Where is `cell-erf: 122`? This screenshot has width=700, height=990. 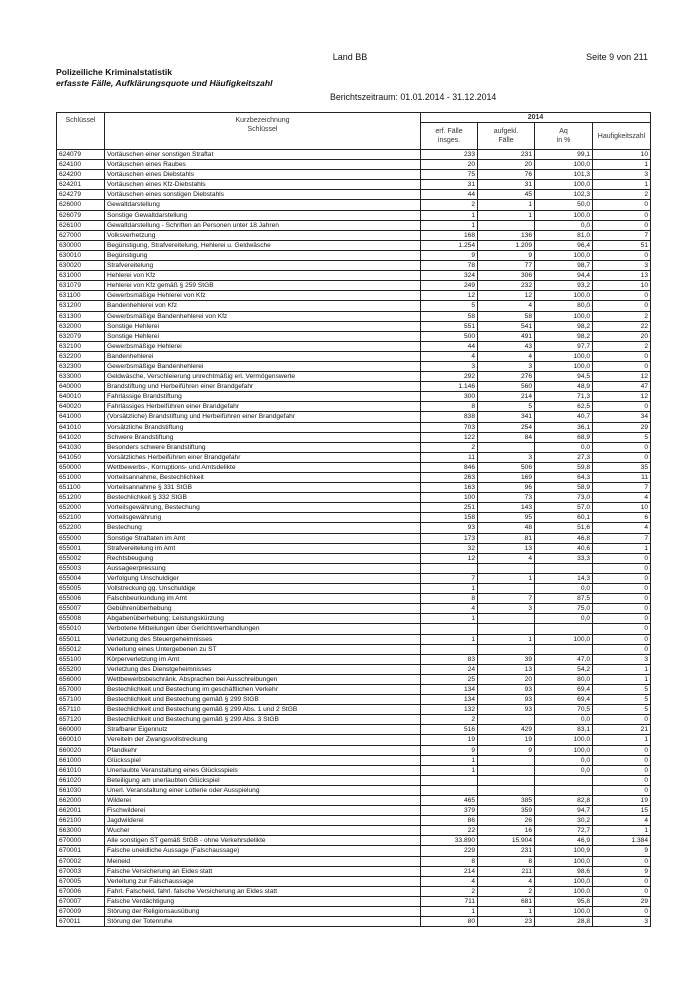
cell-erf: 122 is located at coordinates (449, 437).